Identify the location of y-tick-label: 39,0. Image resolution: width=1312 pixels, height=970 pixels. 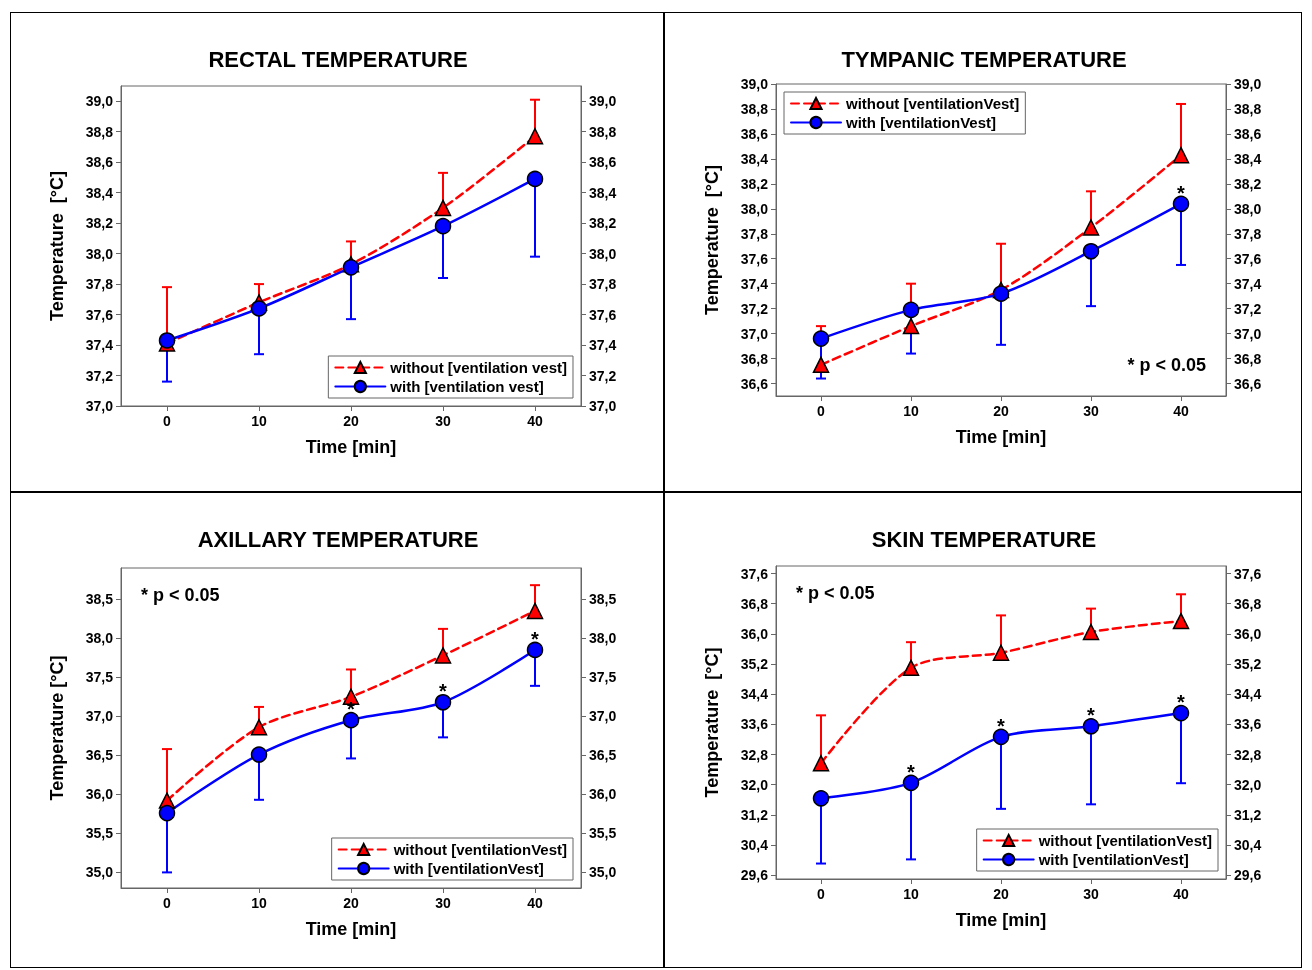
(99, 101).